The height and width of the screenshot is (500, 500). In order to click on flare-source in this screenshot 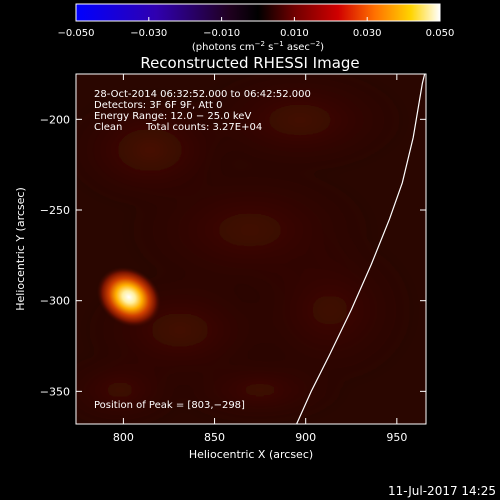, I will do `click(129, 297)`.